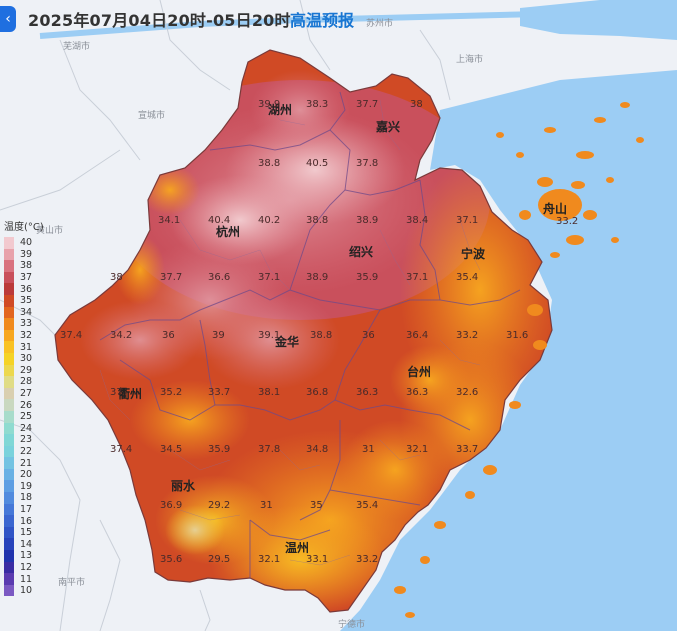  What do you see at coordinates (219, 505) in the screenshot?
I see `temperature-value: 29.2` at bounding box center [219, 505].